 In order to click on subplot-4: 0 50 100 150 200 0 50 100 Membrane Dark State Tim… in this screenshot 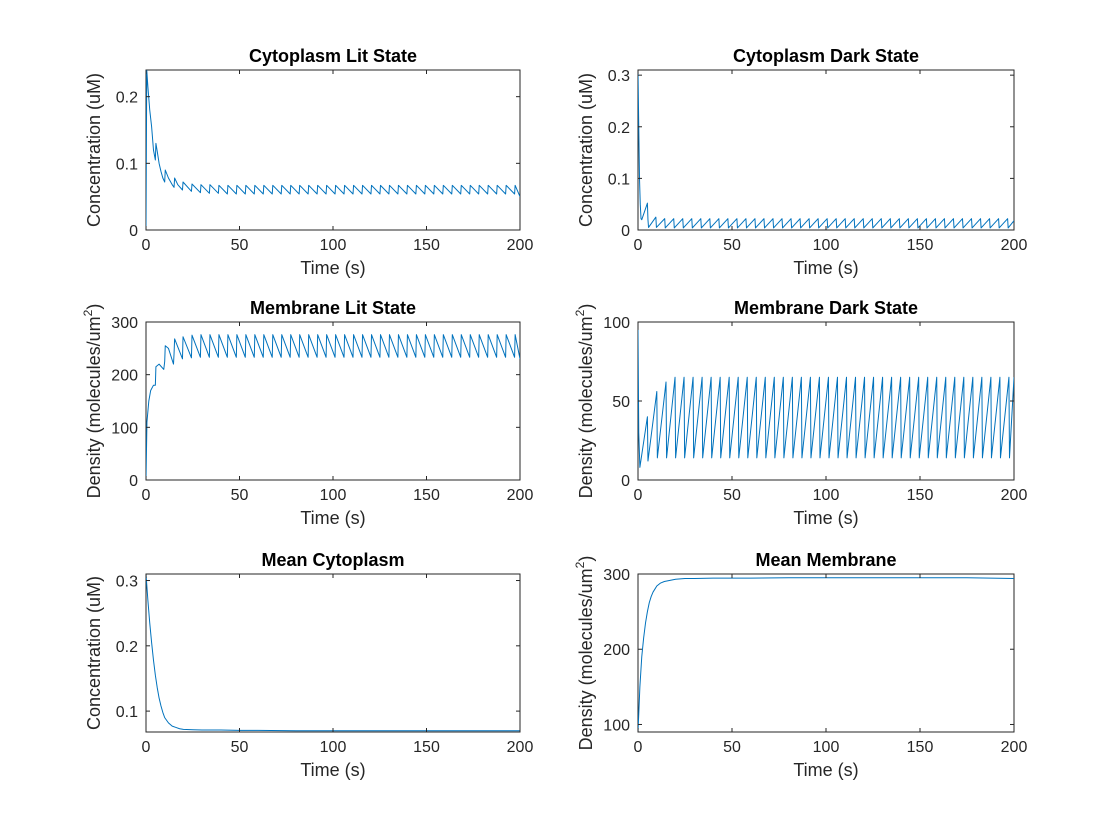, I will do `click(800, 413)`.